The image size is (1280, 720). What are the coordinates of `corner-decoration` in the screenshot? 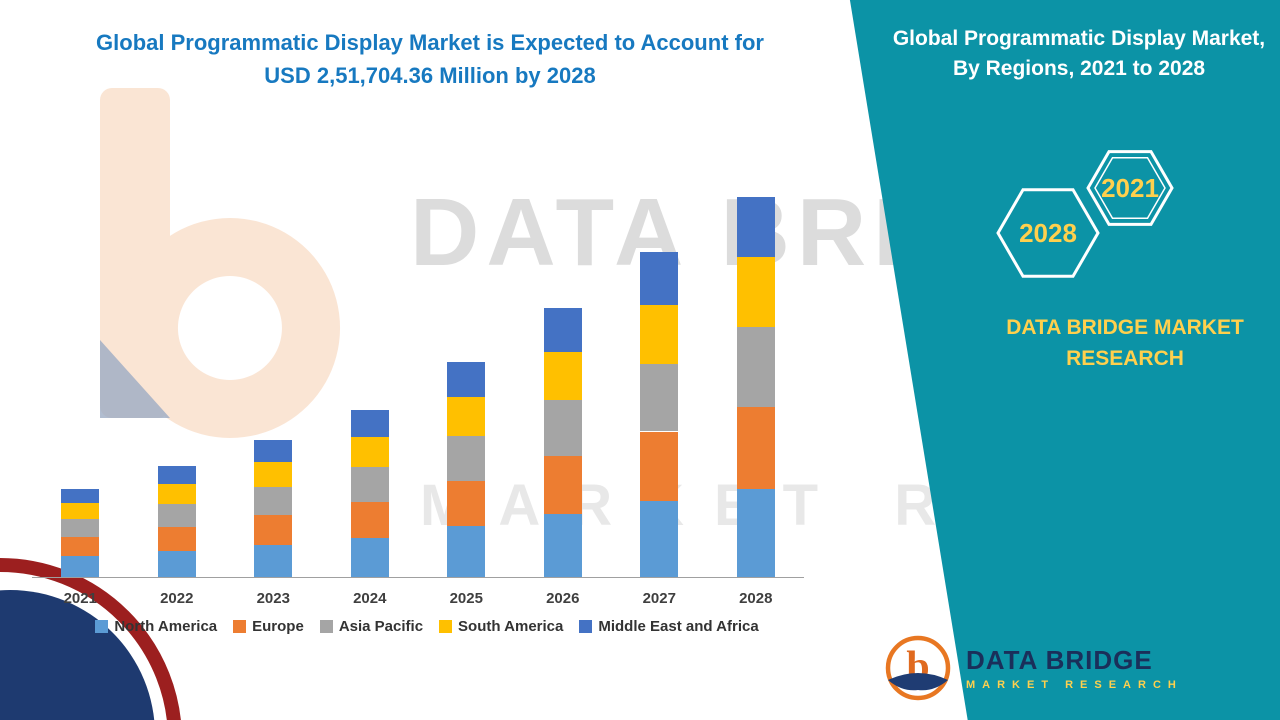 It's located at (90, 639).